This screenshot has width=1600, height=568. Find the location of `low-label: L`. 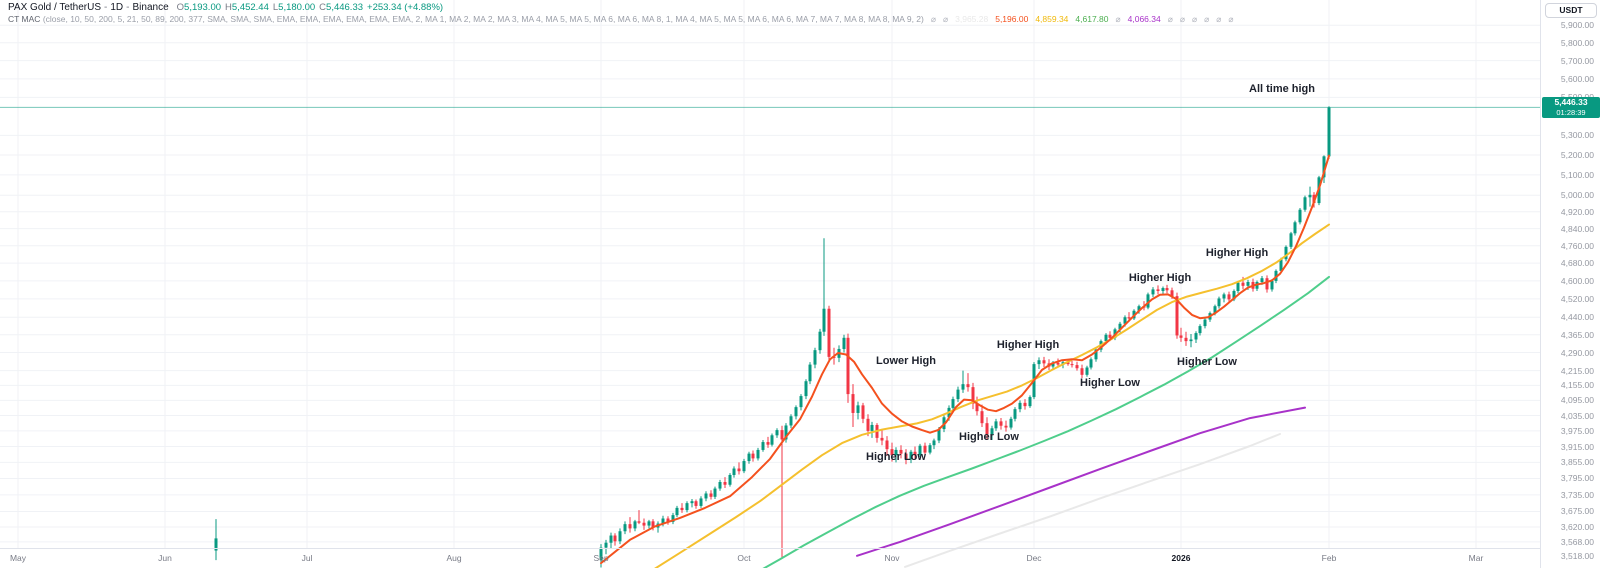

low-label: L is located at coordinates (275, 7).